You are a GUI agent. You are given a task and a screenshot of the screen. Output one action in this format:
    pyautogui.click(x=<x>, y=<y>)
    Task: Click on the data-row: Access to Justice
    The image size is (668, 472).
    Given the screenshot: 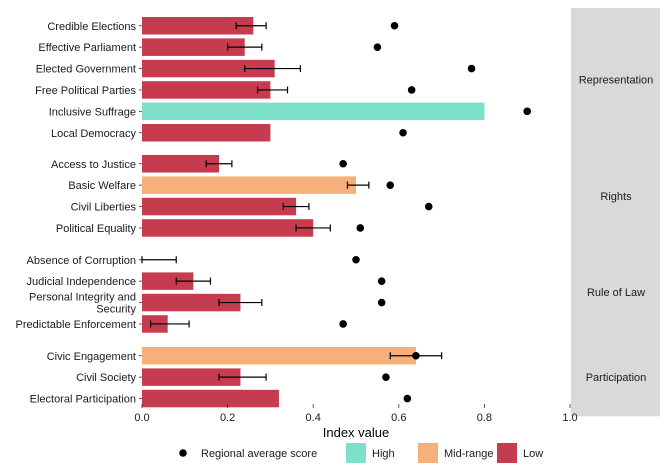 What is the action you would take?
    pyautogui.click(x=199, y=164)
    